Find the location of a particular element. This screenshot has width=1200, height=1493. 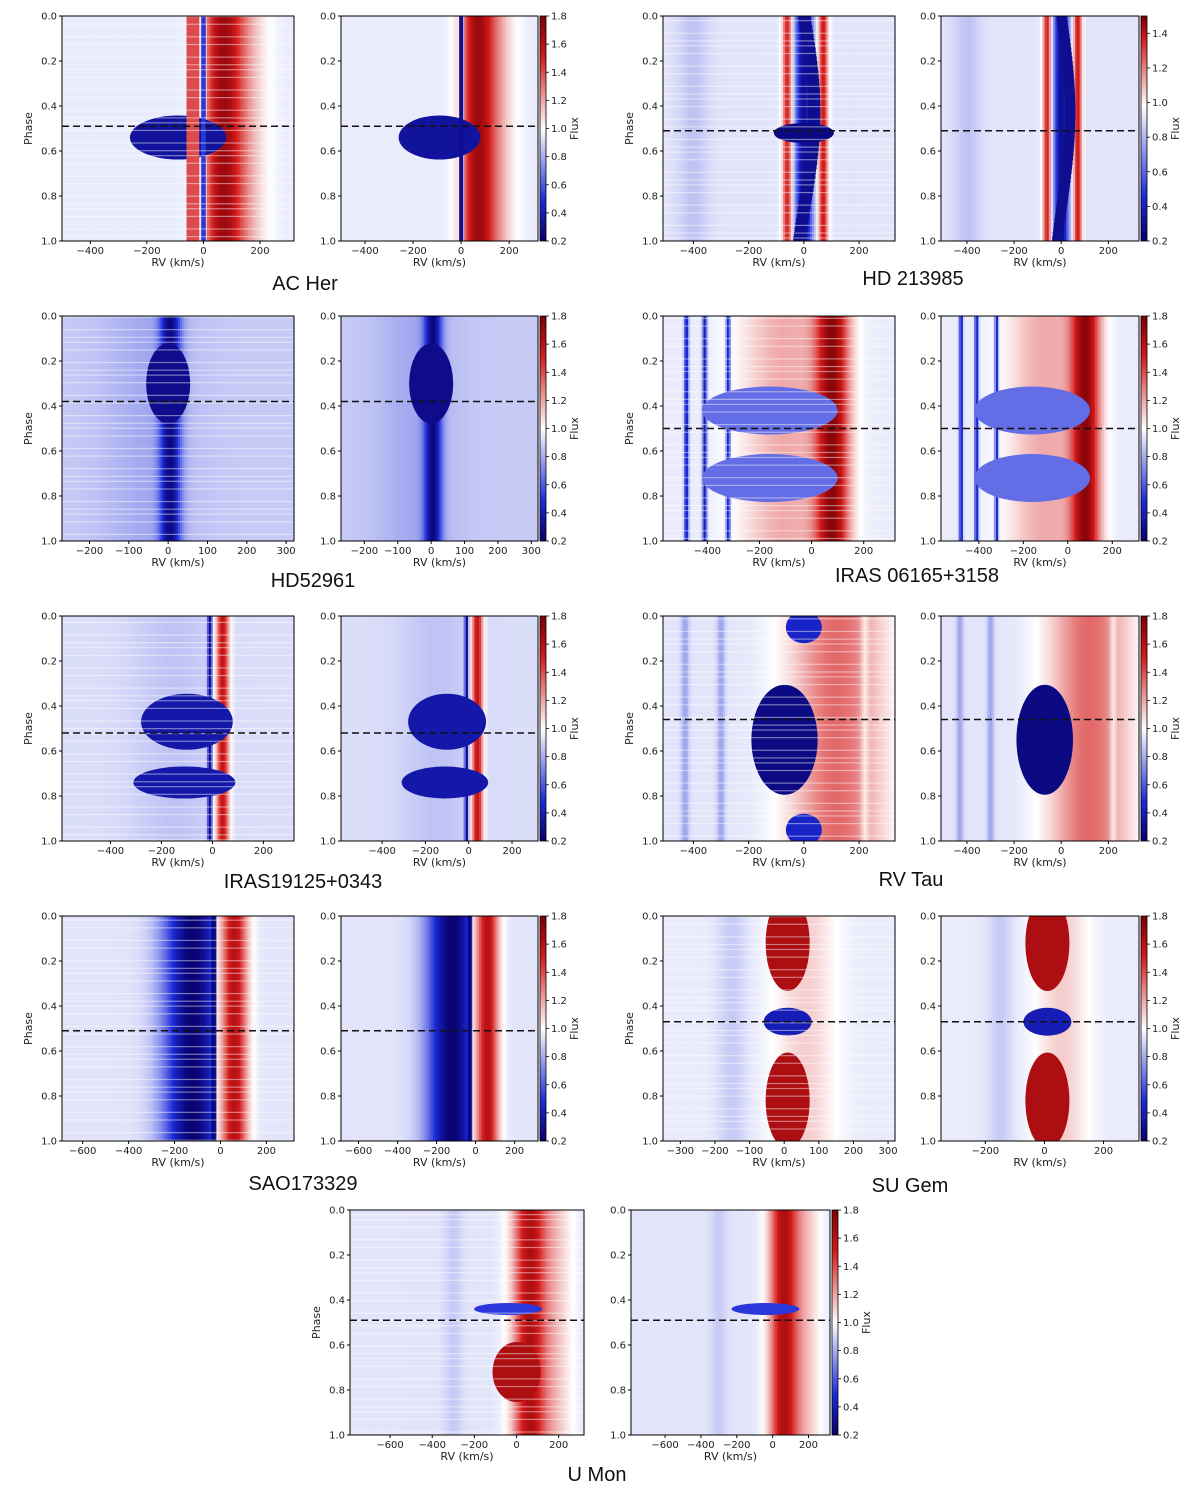

y-tick-label: 0.8 is located at coordinates (928, 197).